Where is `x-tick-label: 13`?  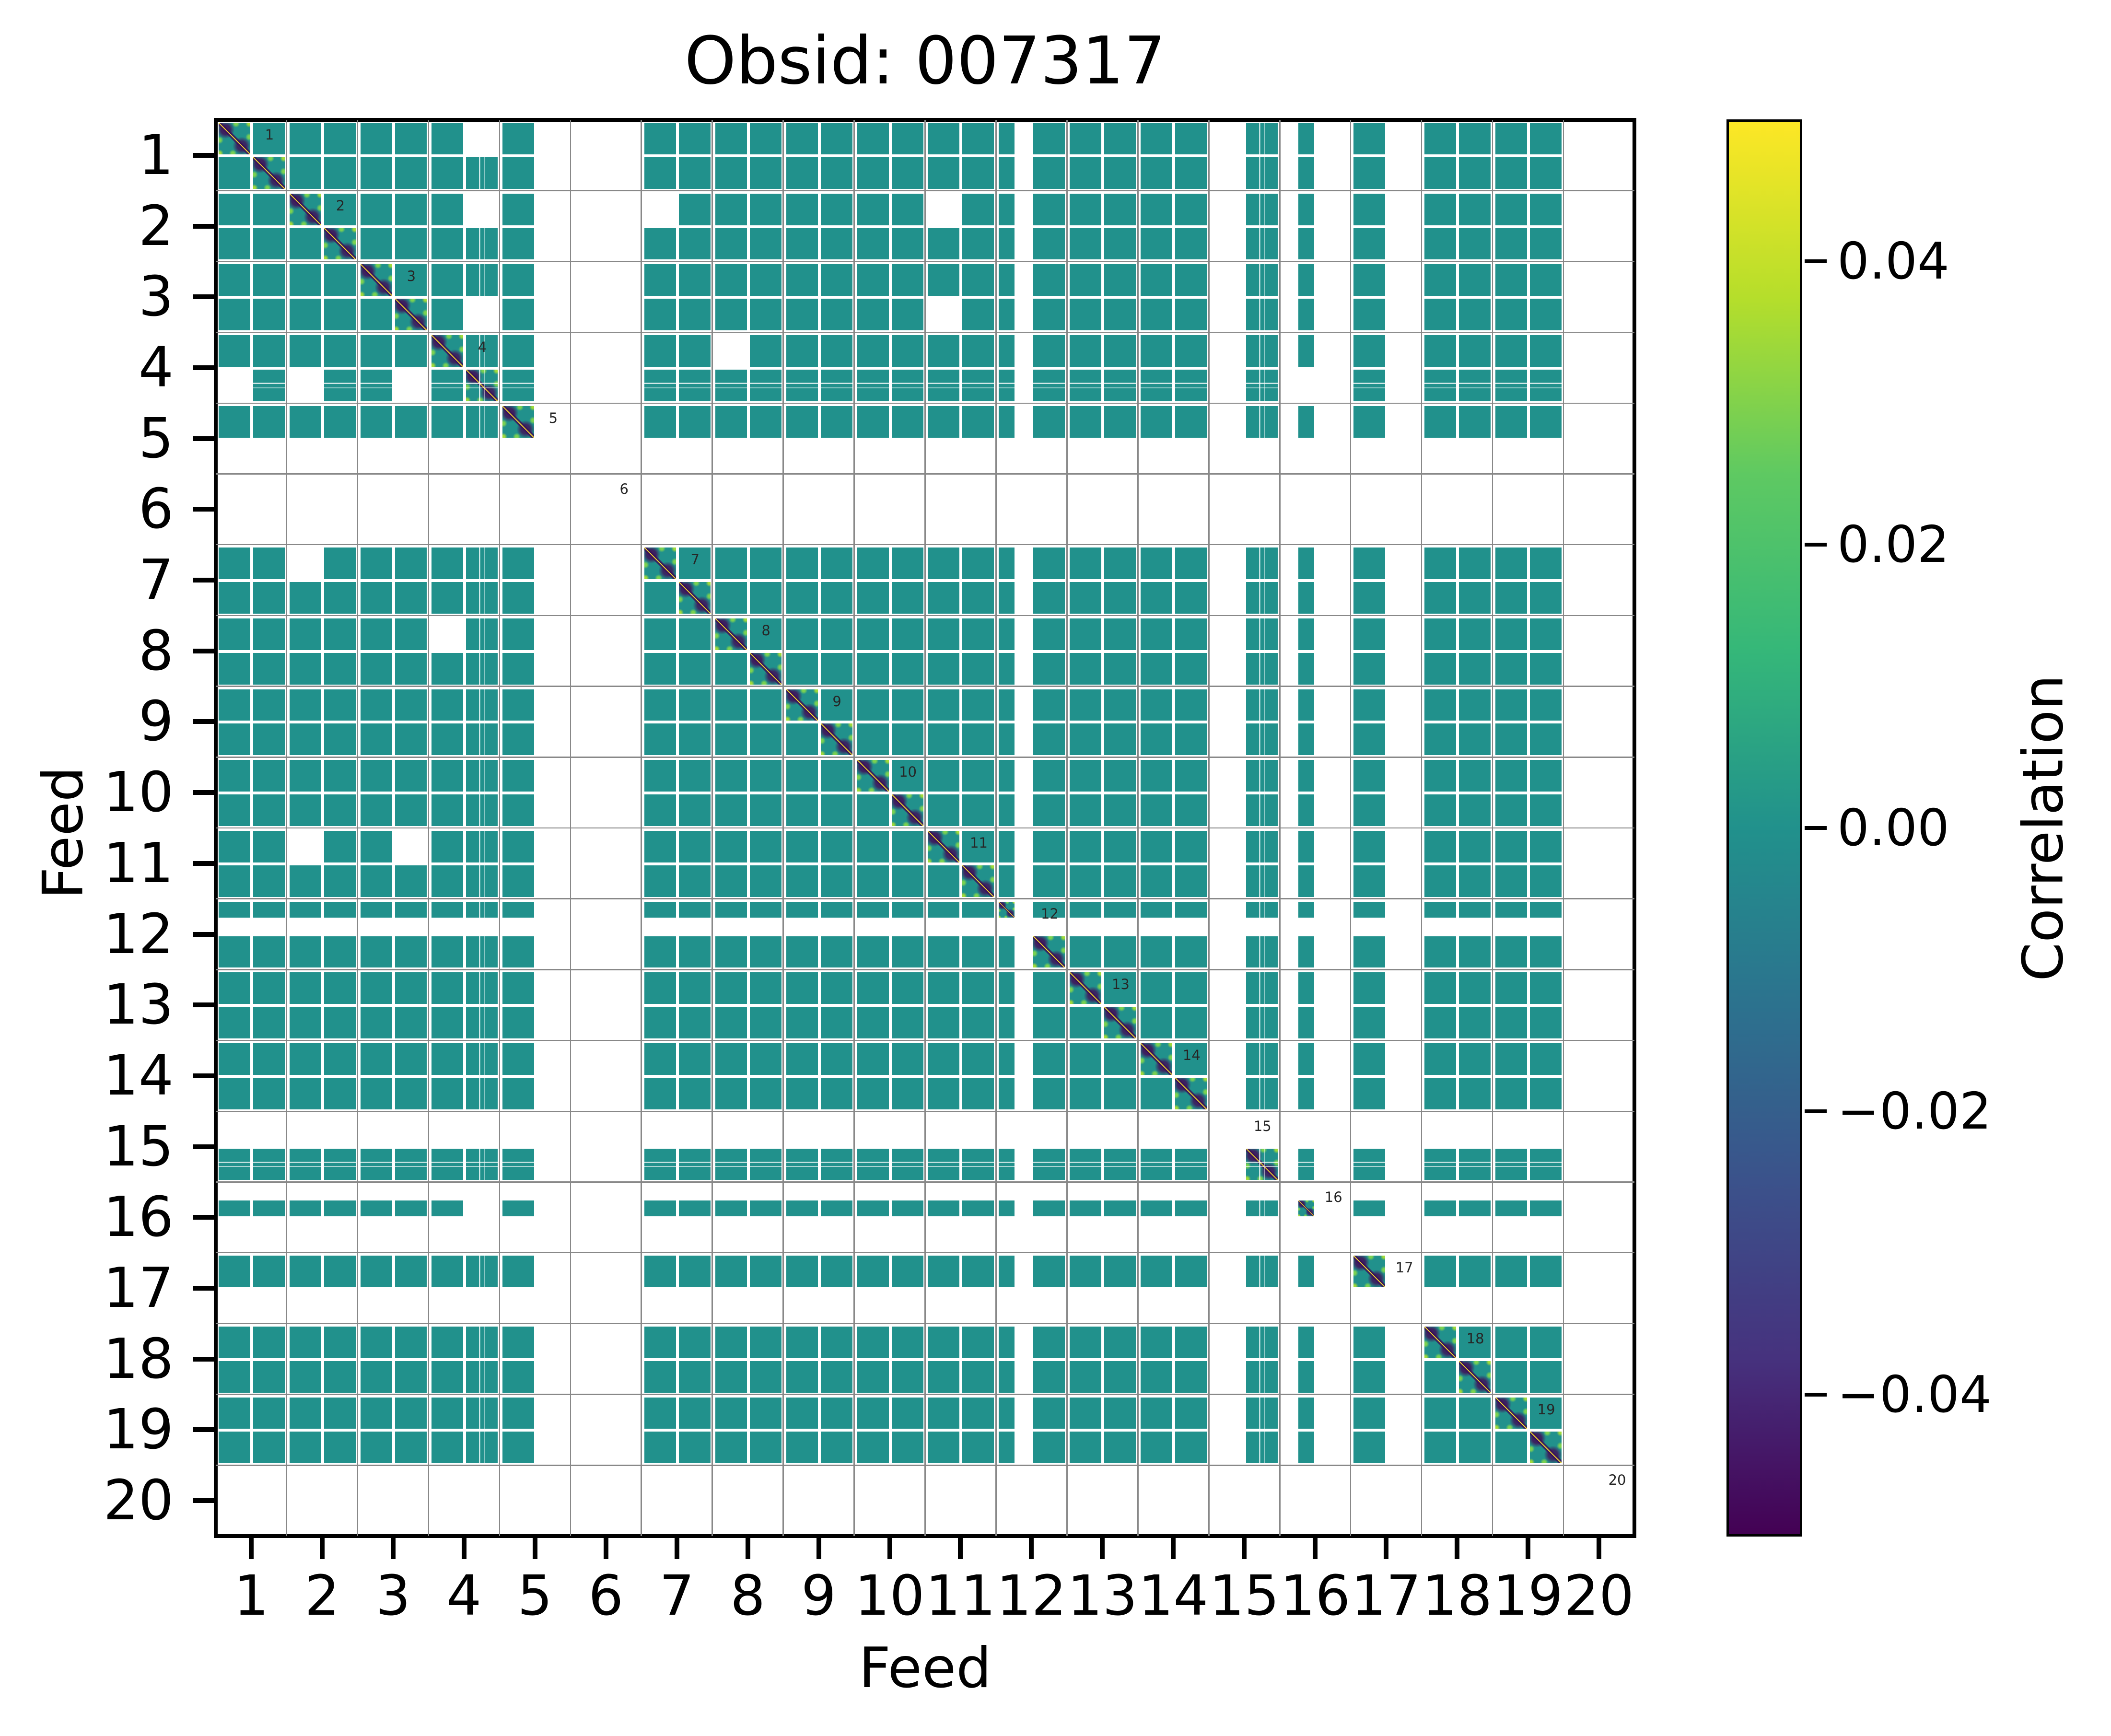
x-tick-label: 13 is located at coordinates (1102, 1596).